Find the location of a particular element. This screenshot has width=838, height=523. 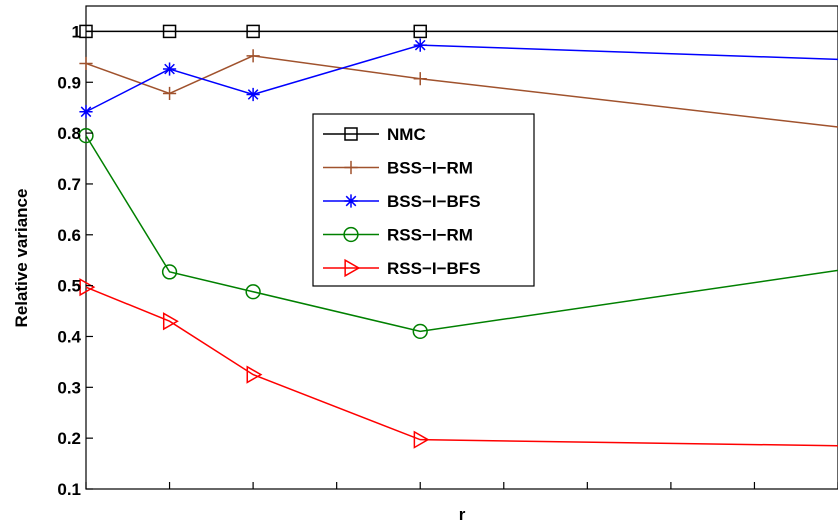

series-BSS−I−BFS is located at coordinates (458, 78).